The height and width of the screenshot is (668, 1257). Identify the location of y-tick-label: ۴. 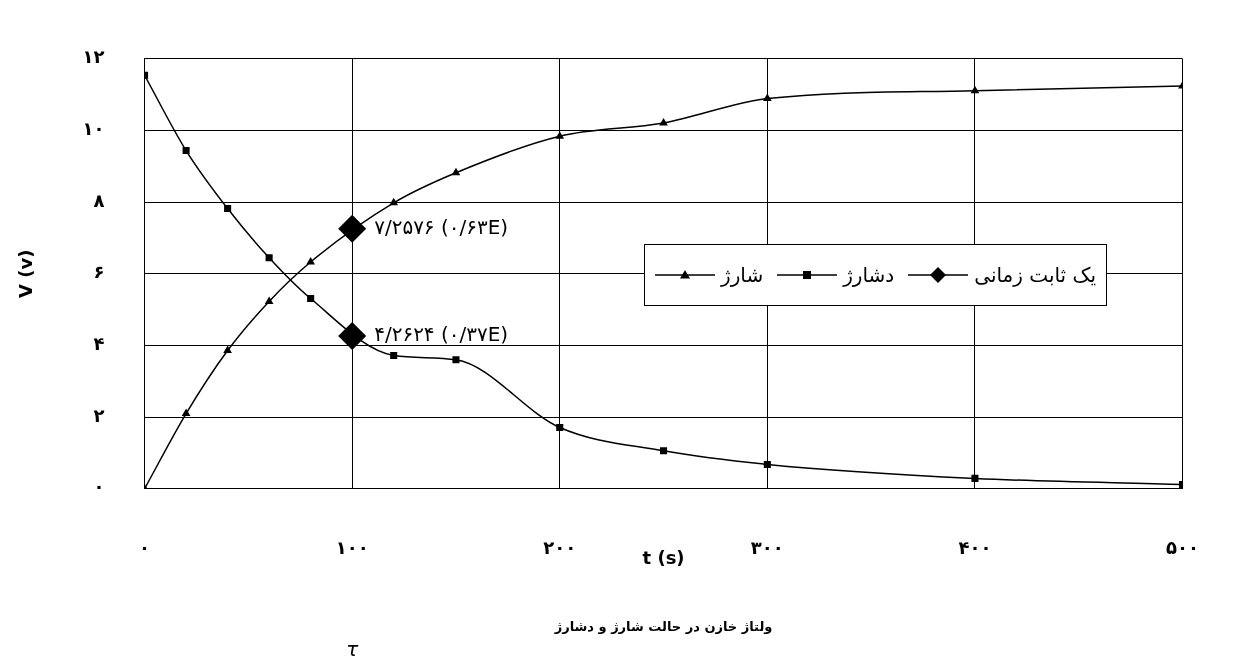
(99, 344).